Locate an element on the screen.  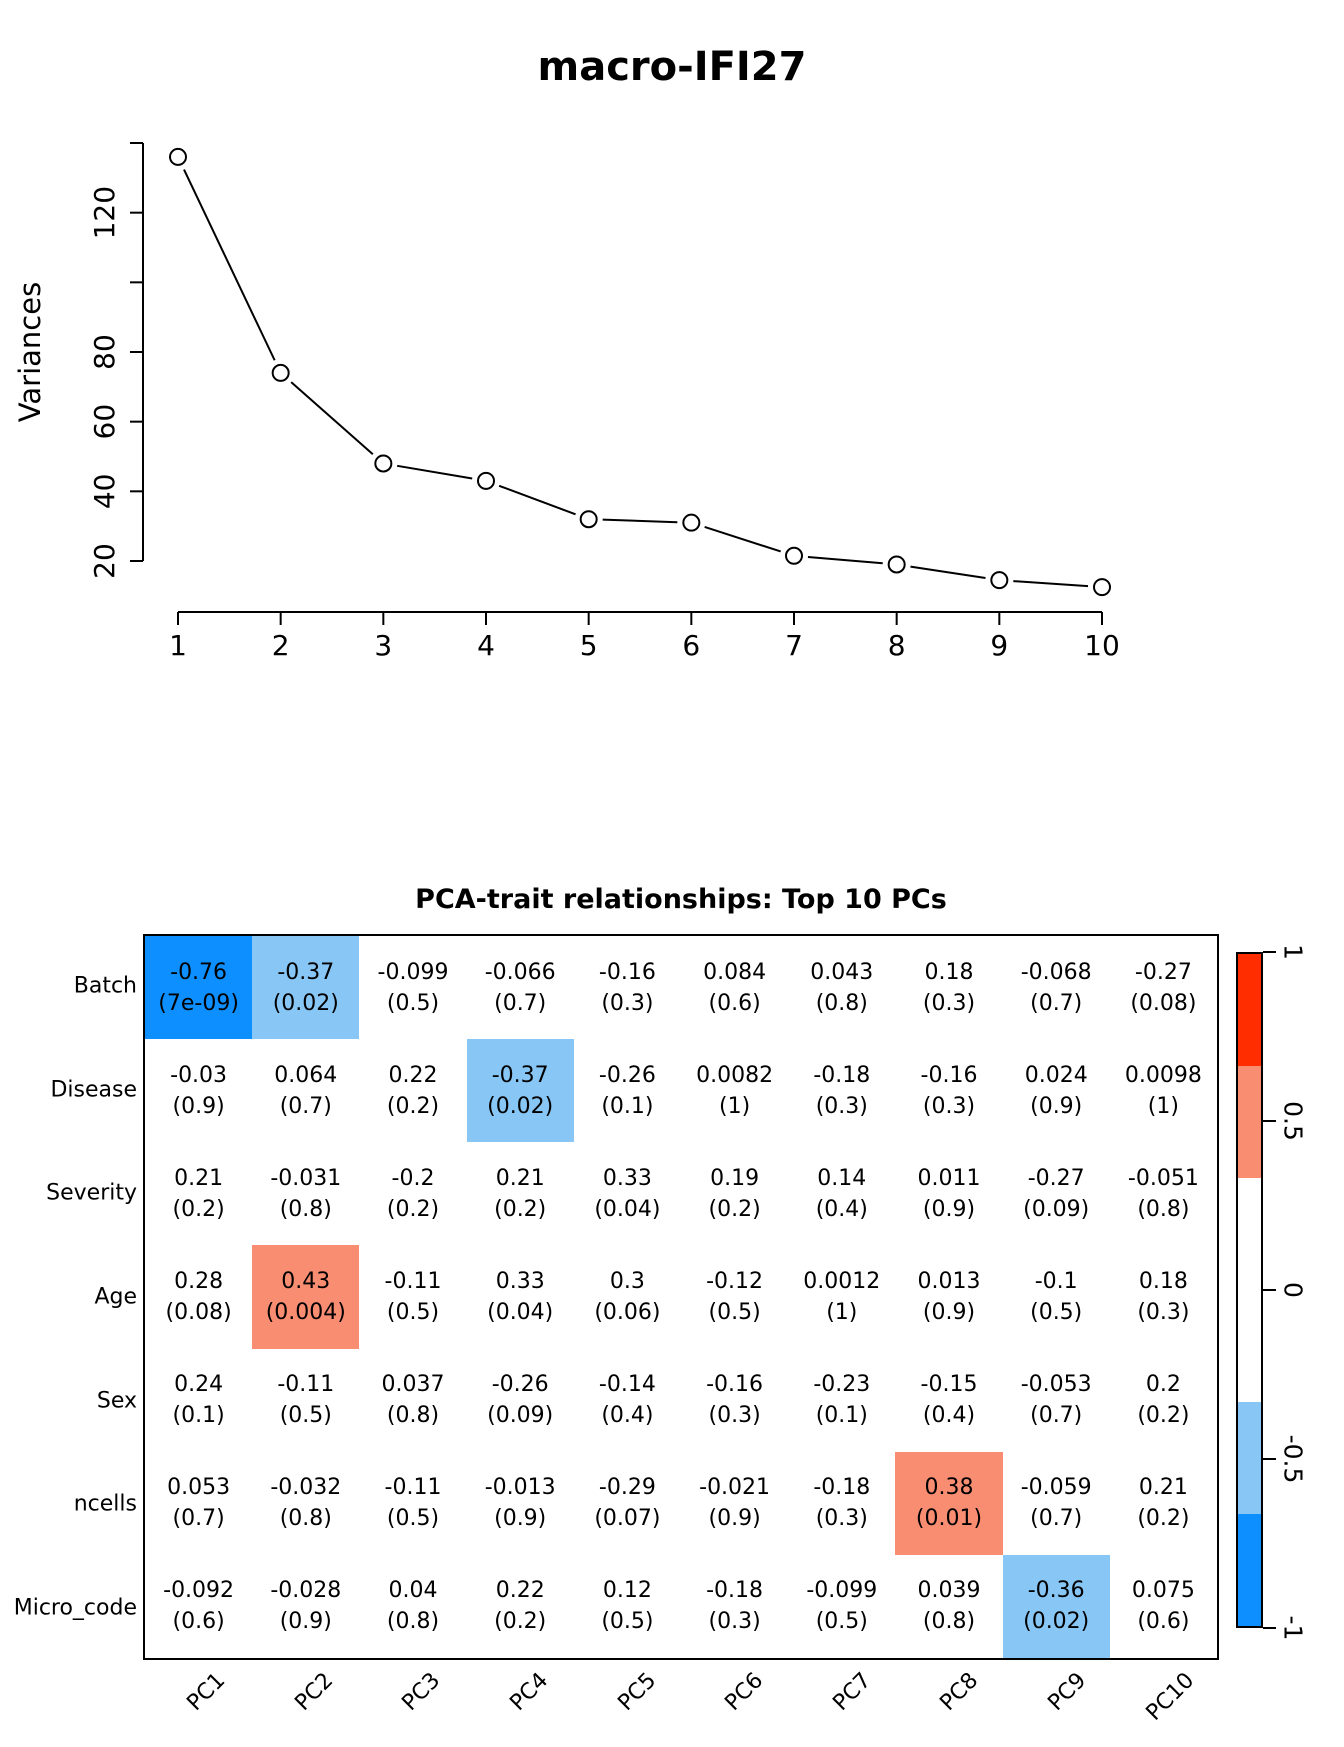
heatmap-cell: -0.11 (0.5) is located at coordinates (413, 1503).